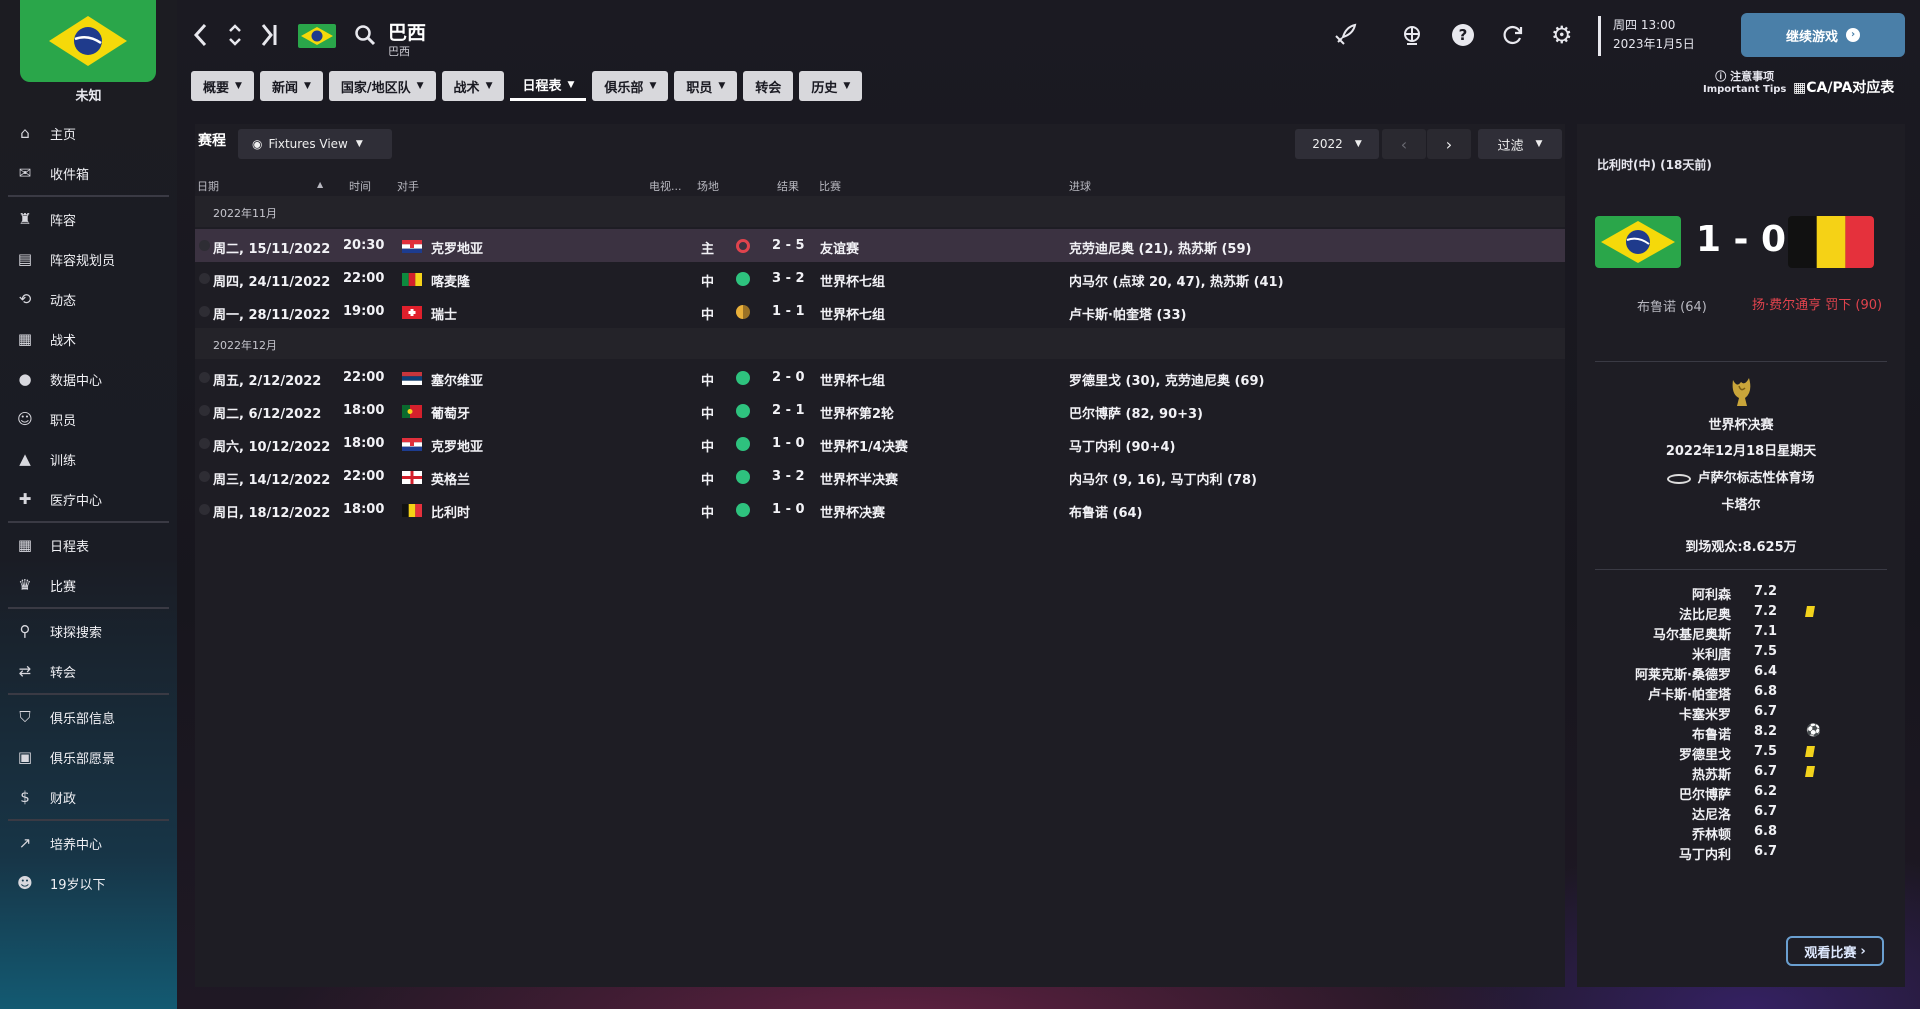 This screenshot has width=1920, height=1009. I want to click on rocket-icon, so click(1345, 37).